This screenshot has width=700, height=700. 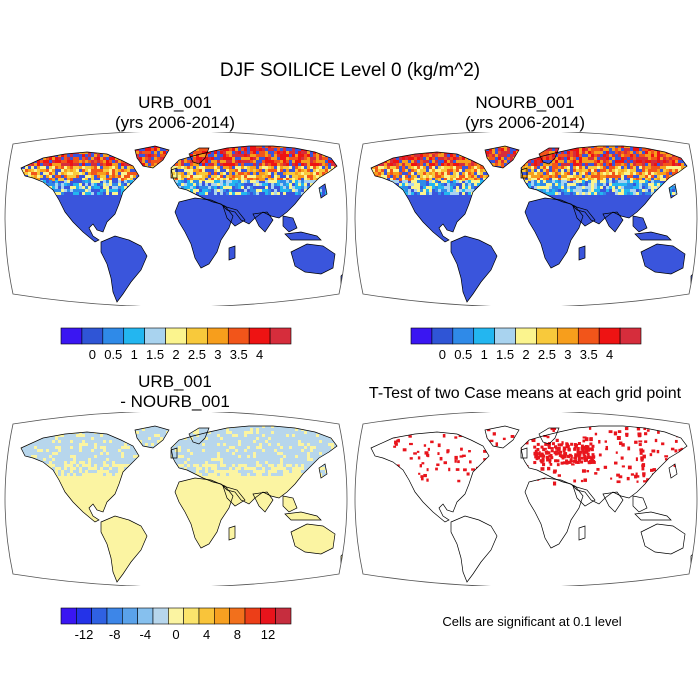 I want to click on land-madagascar, so click(x=582, y=533).